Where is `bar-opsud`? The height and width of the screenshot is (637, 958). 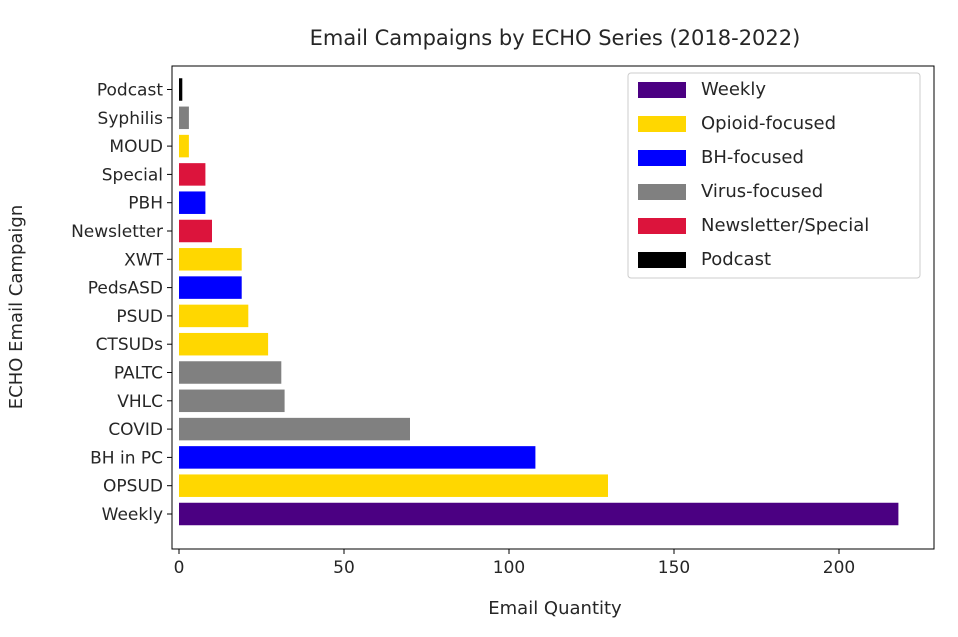
bar-opsud is located at coordinates (393, 485).